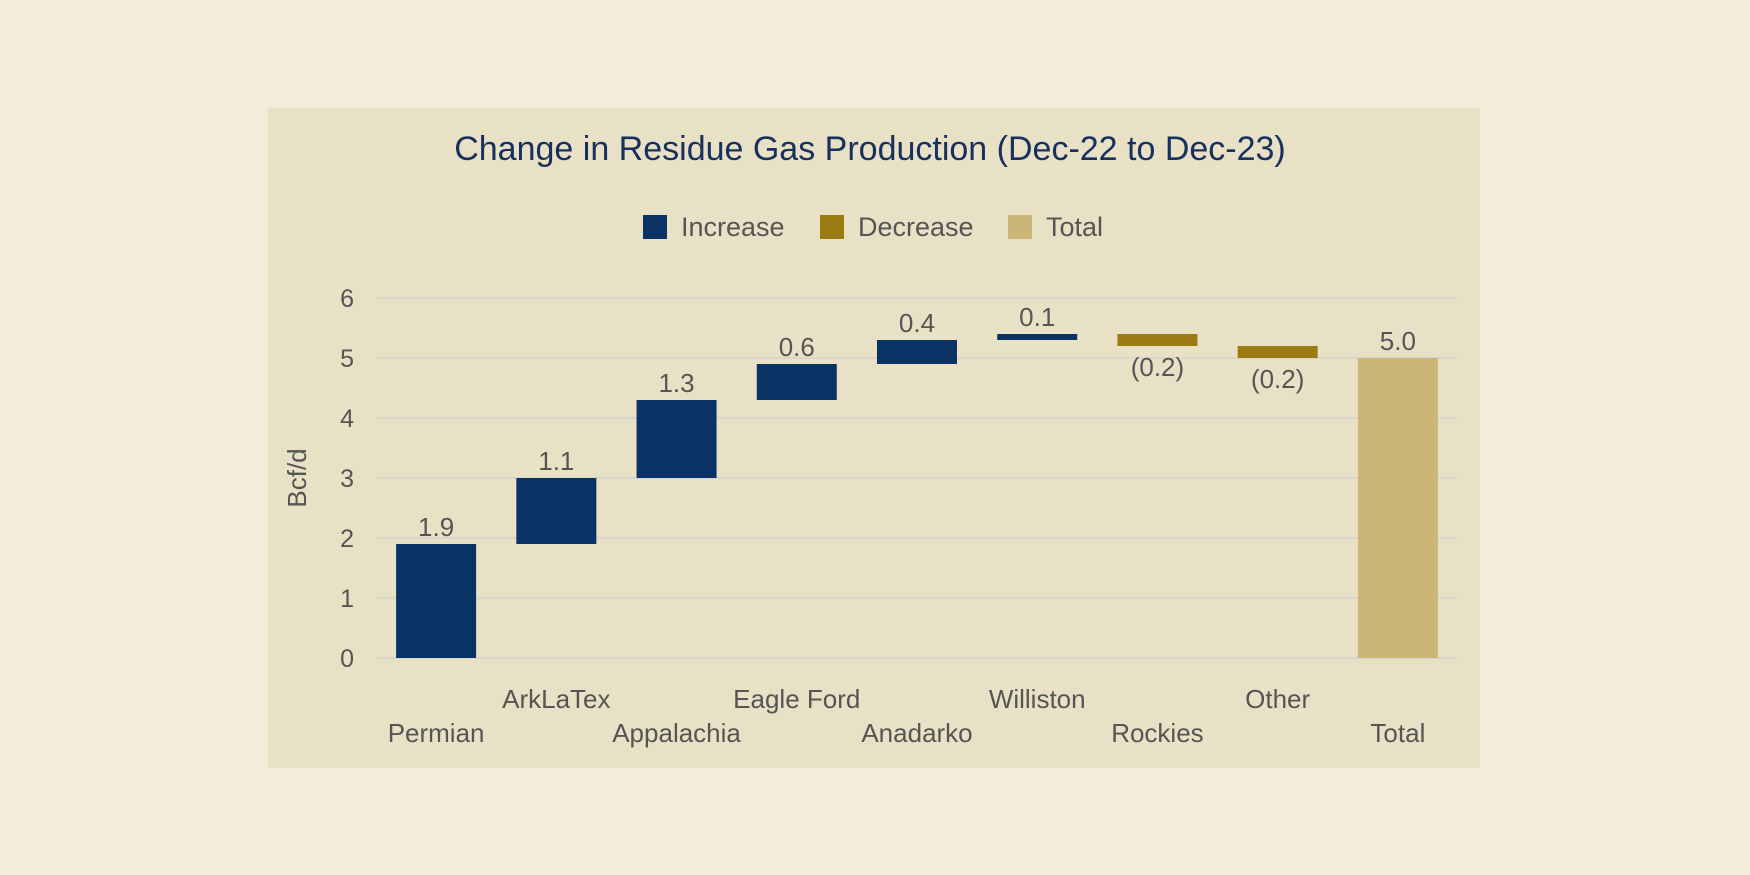  Describe the element at coordinates (832, 227) in the screenshot. I see `legend-swatch-decrease` at that location.